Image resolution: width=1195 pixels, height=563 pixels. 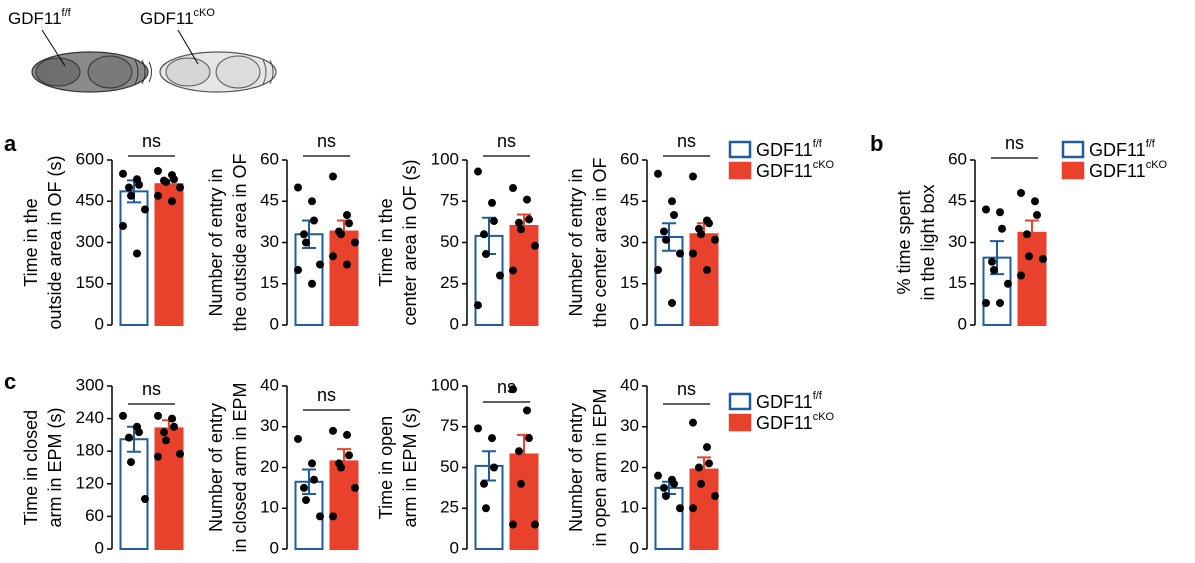 What do you see at coordinates (576, 467) in the screenshot?
I see `y-label-line: Number of entry` at bounding box center [576, 467].